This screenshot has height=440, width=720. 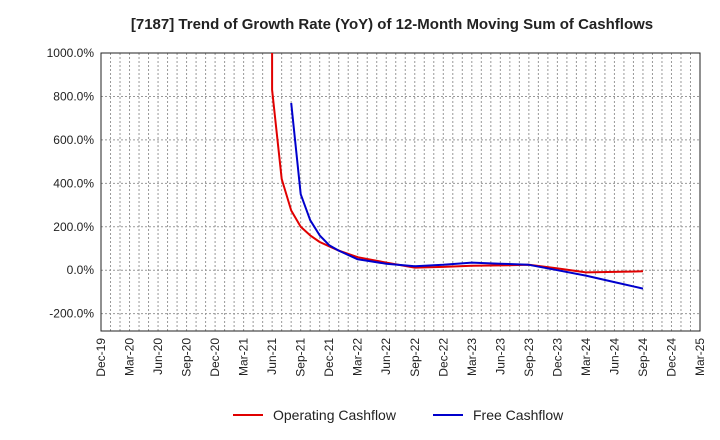 I want to click on legend: Operating Cashflow Free Cashflow, so click(x=398, y=415).